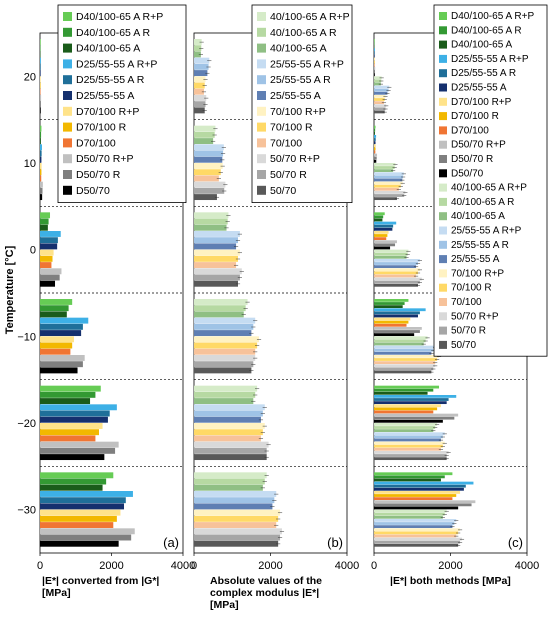  What do you see at coordinates (471, 288) in the screenshot?
I see `legend-entry: 70/100 R` at bounding box center [471, 288].